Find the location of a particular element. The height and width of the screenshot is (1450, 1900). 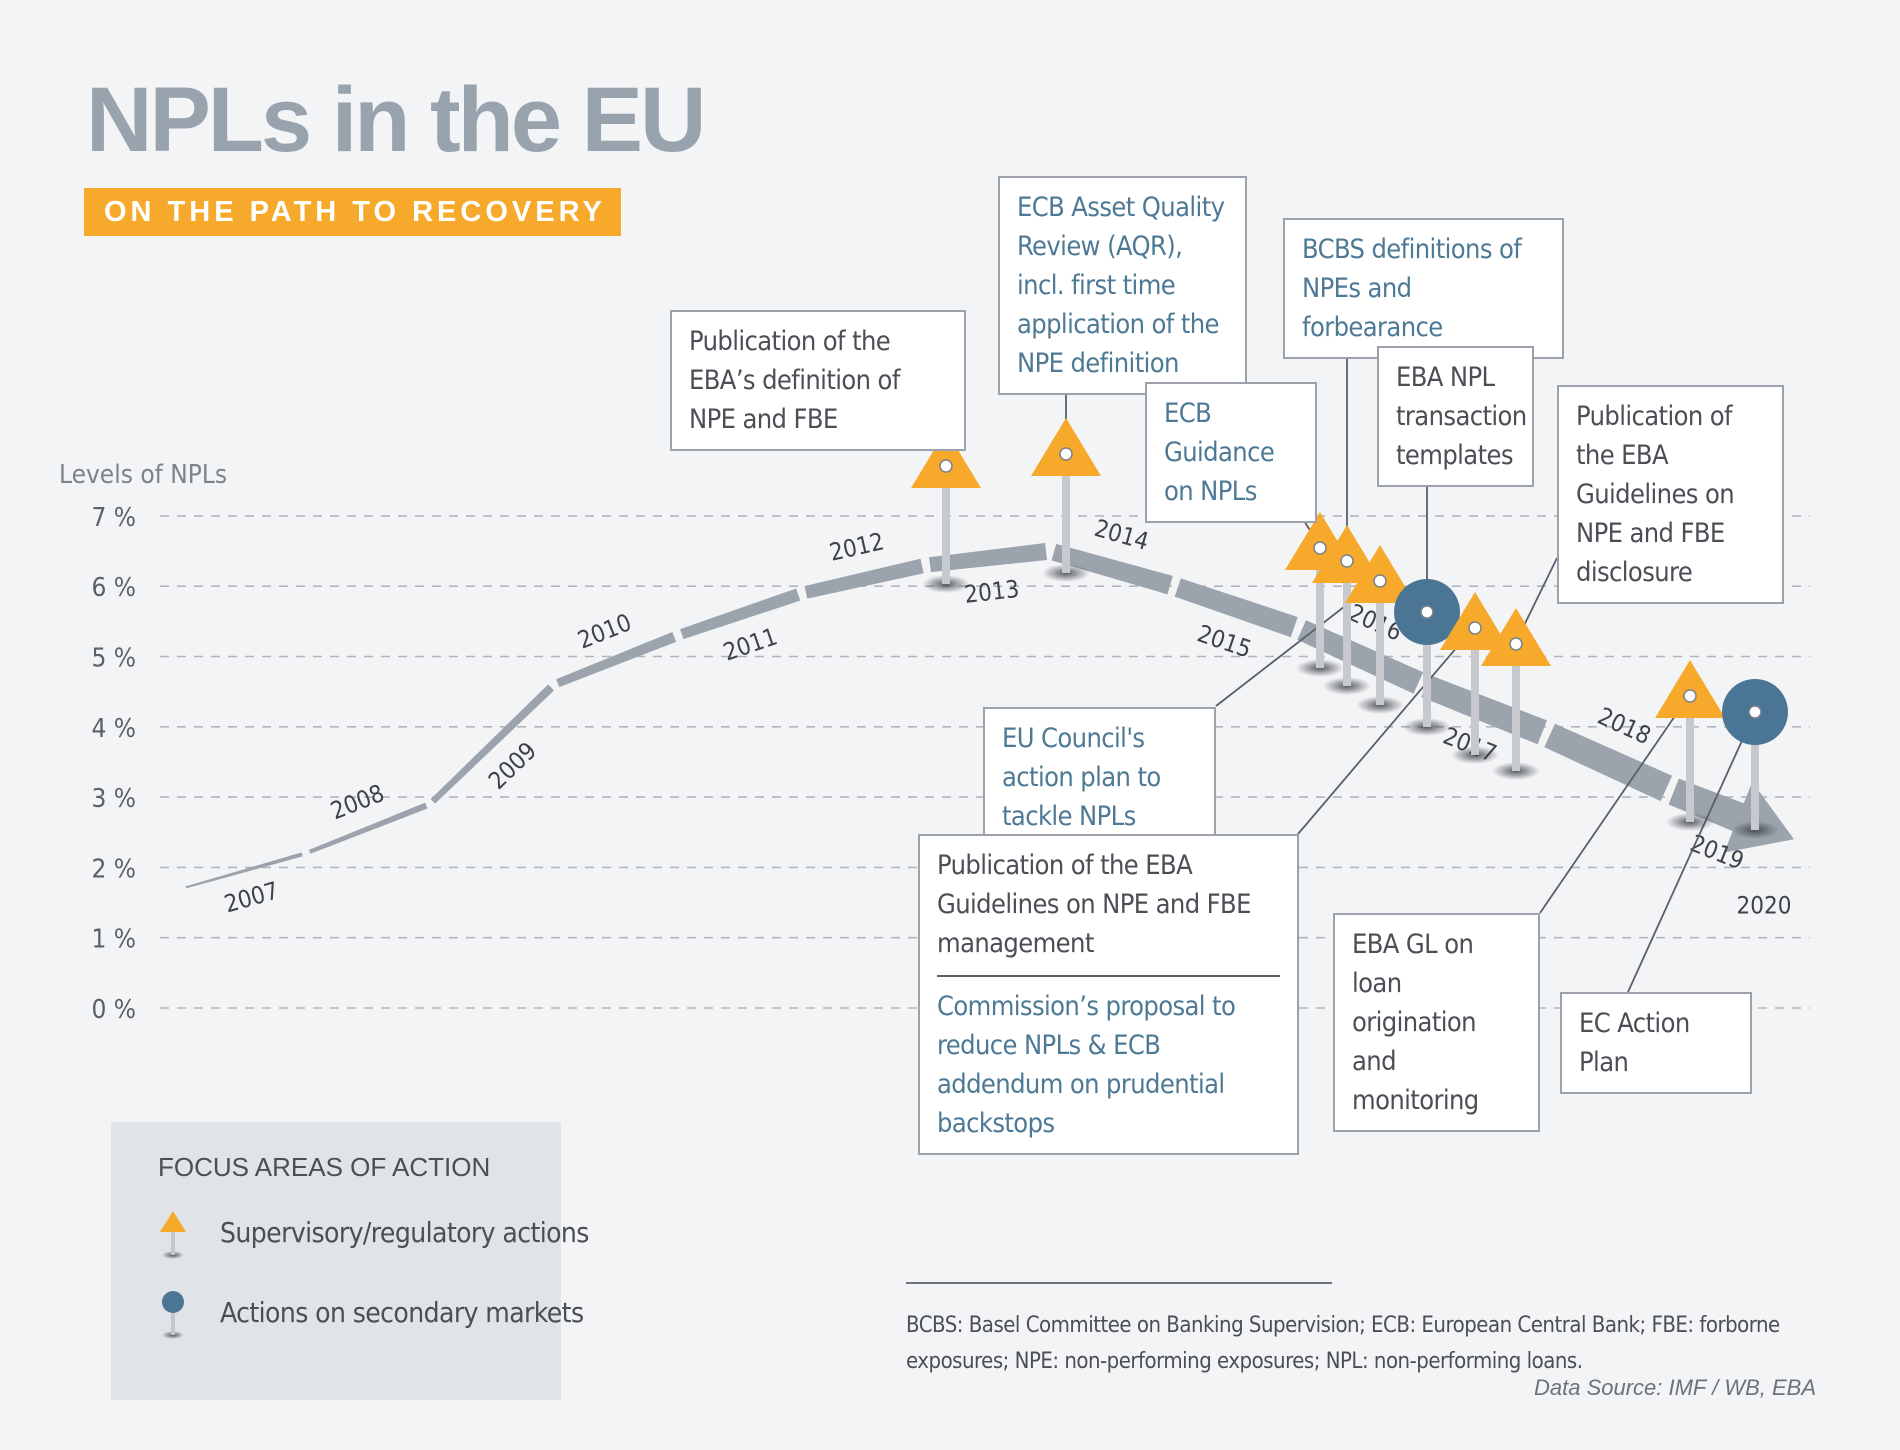

year-label: 2010 is located at coordinates (604, 631).